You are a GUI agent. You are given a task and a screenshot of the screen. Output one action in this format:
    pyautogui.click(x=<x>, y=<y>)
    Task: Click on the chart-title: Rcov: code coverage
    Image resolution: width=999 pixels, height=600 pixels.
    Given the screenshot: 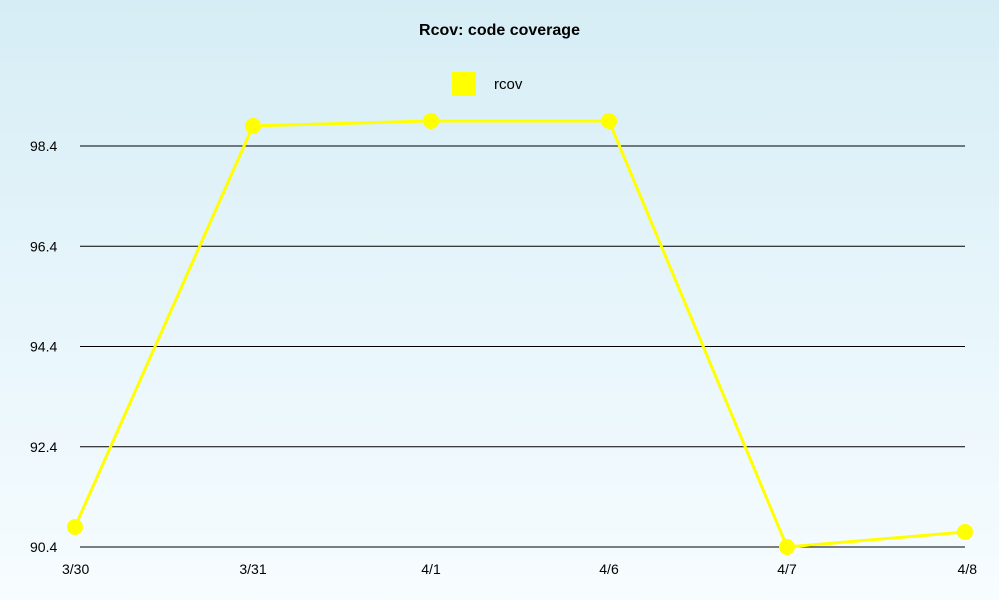 What is the action you would take?
    pyautogui.click(x=499, y=30)
    